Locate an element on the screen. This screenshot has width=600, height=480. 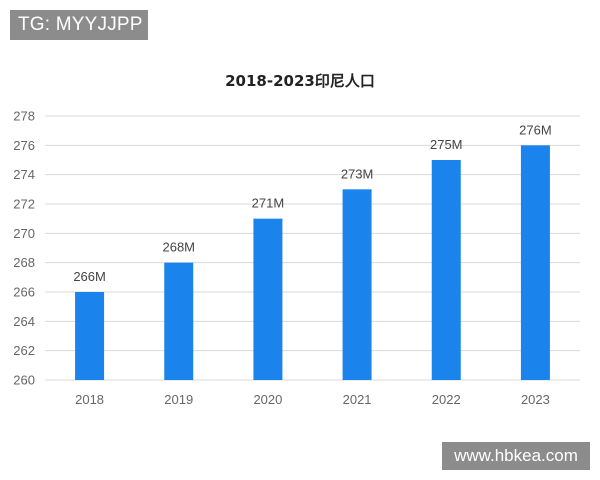
data-label-2018: 266M is located at coordinates (89, 276).